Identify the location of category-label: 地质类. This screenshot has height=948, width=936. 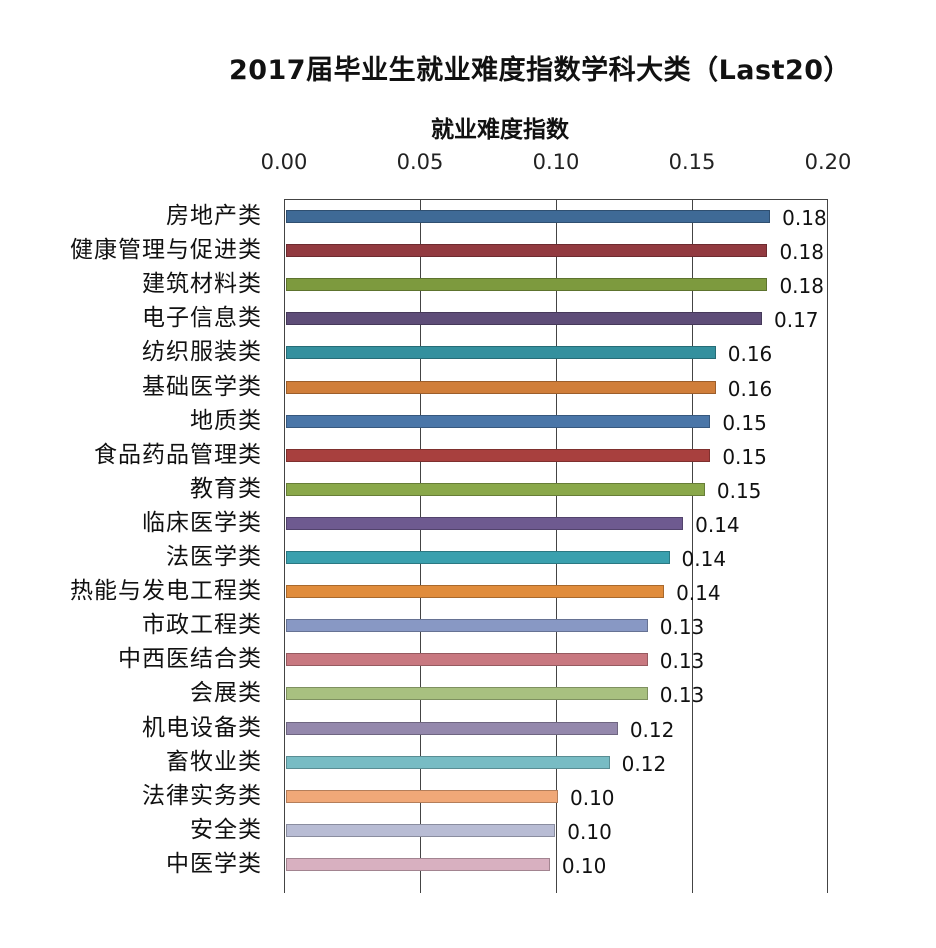
(226, 420).